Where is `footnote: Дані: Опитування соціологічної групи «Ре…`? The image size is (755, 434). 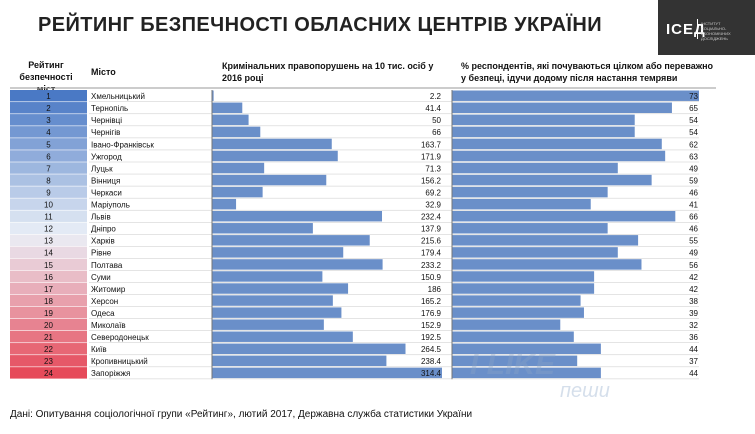
footnote: Дані: Опитування соціологічної групи «Ре… is located at coordinates (241, 414).